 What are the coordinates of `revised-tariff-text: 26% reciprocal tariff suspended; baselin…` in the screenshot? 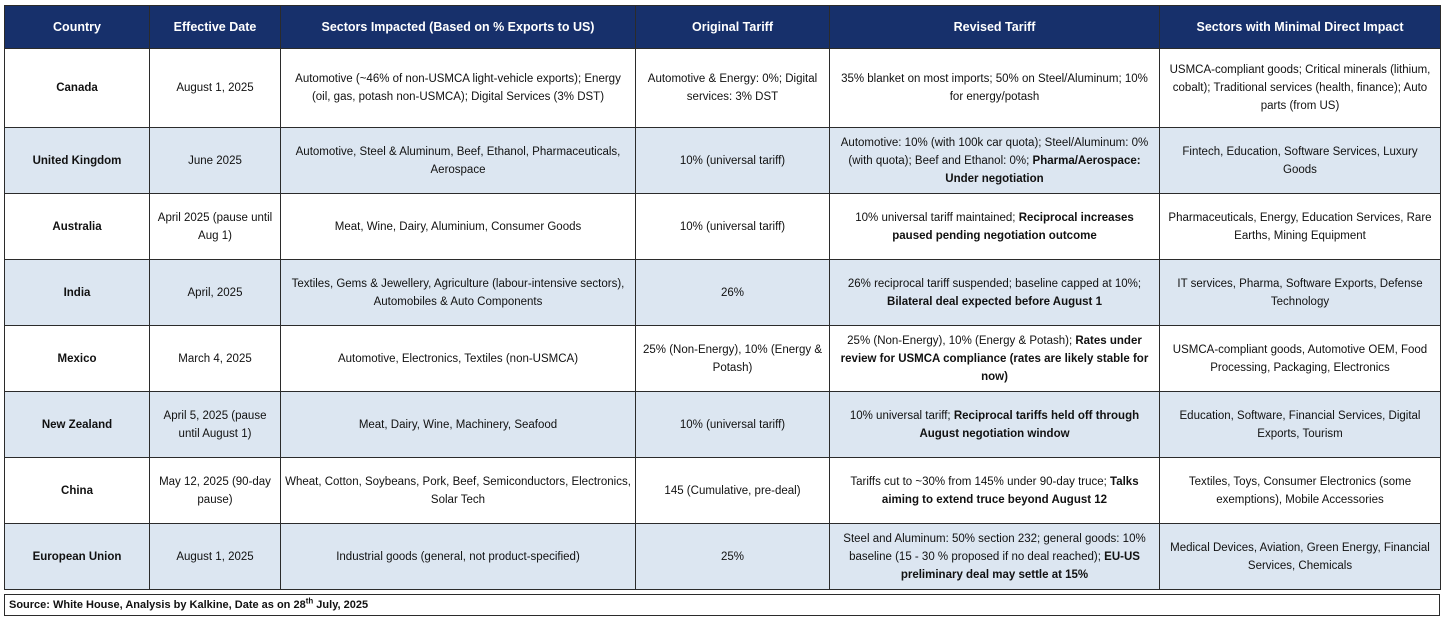 It's located at (994, 283).